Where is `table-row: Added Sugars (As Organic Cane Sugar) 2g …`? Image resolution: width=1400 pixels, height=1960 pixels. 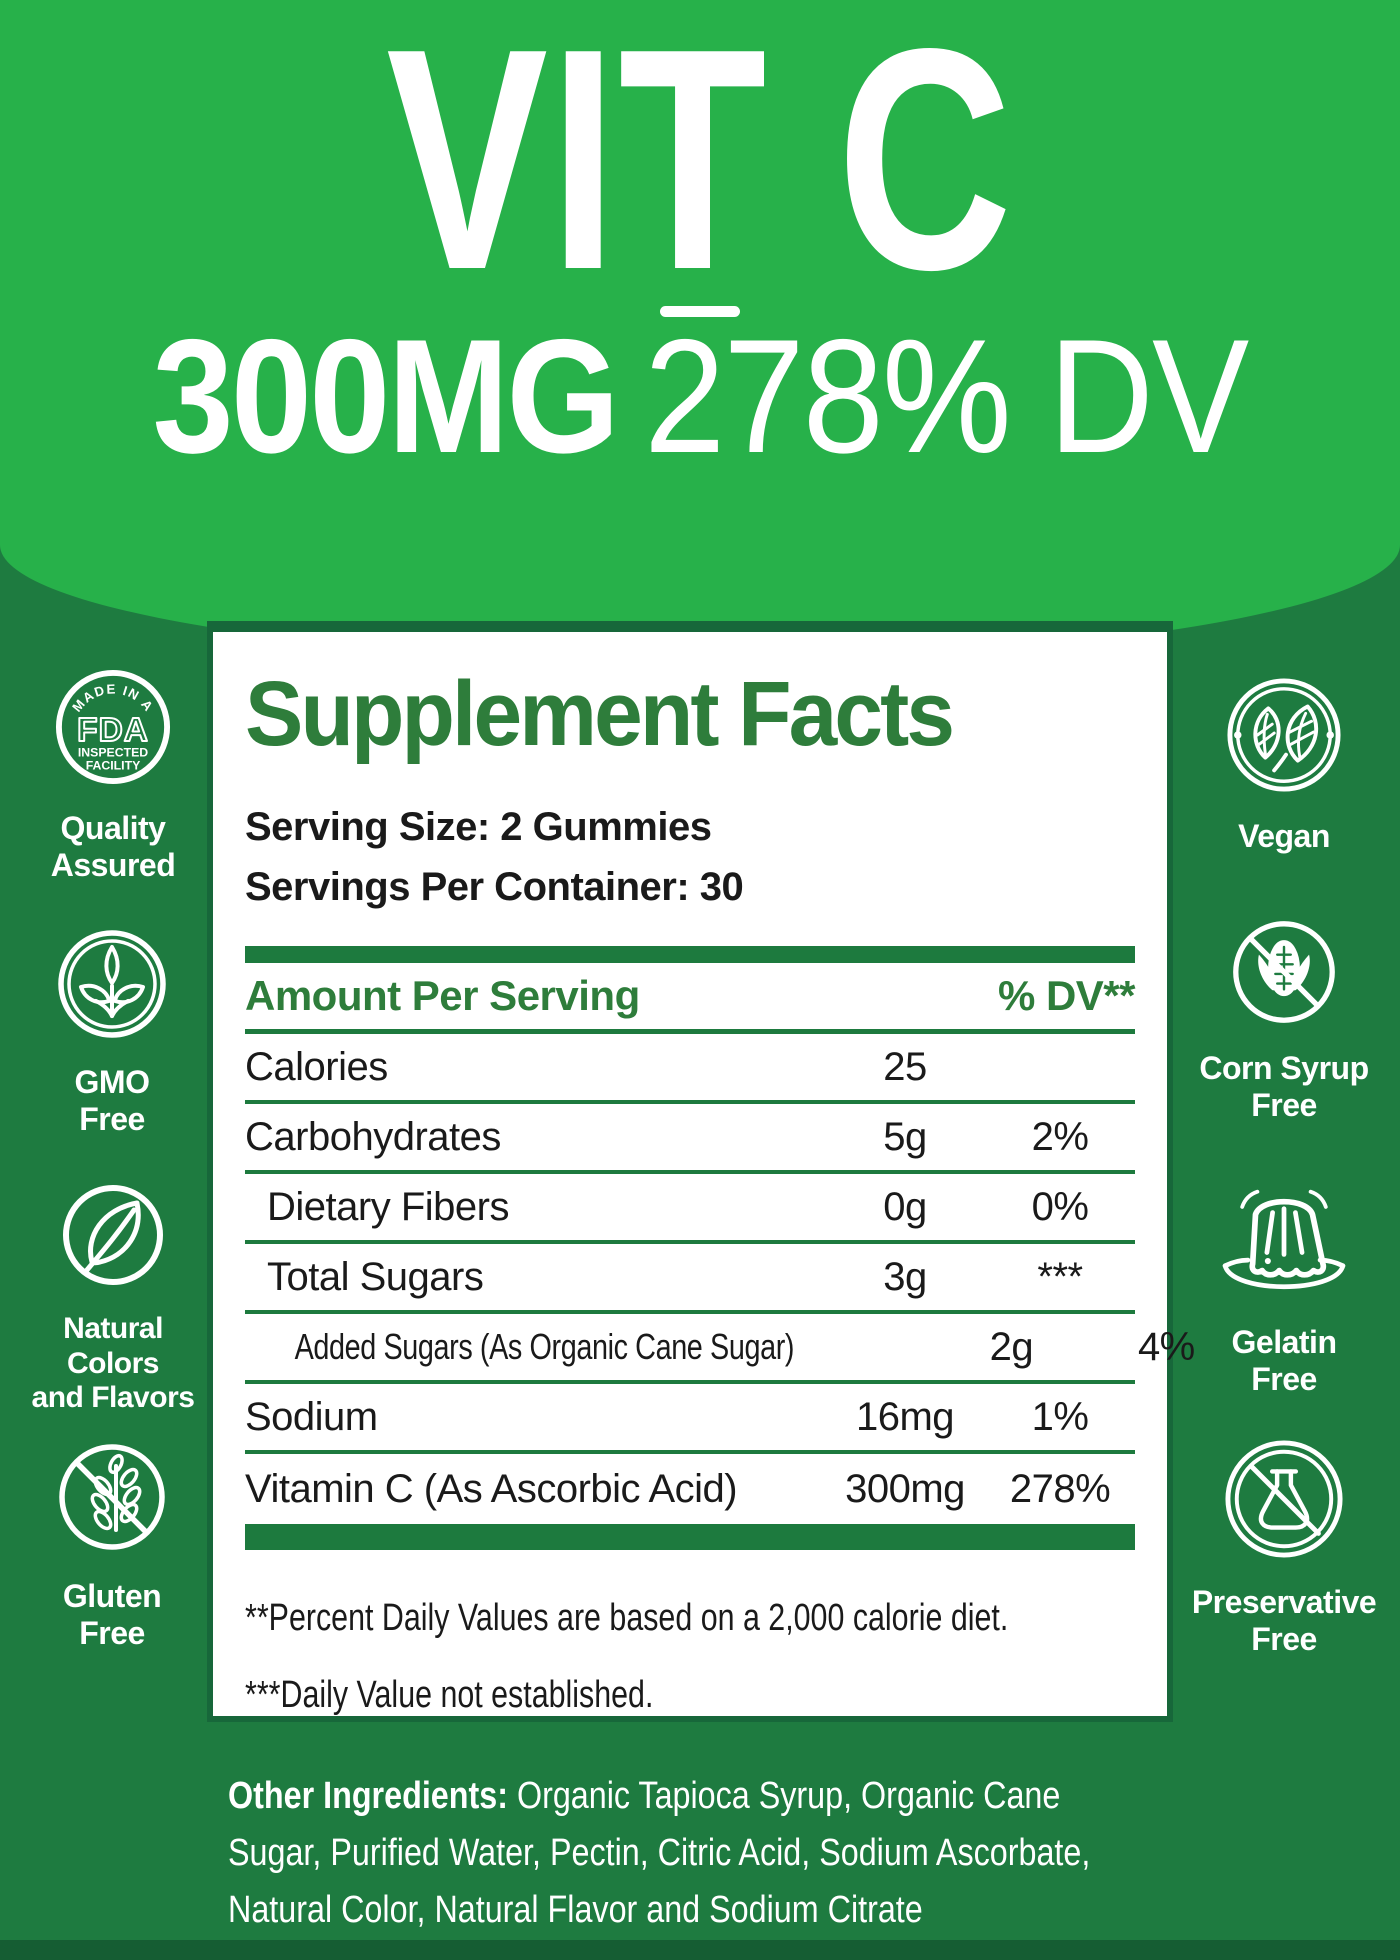 table-row: Added Sugars (As Organic Cane Sugar) 2g … is located at coordinates (720, 1349).